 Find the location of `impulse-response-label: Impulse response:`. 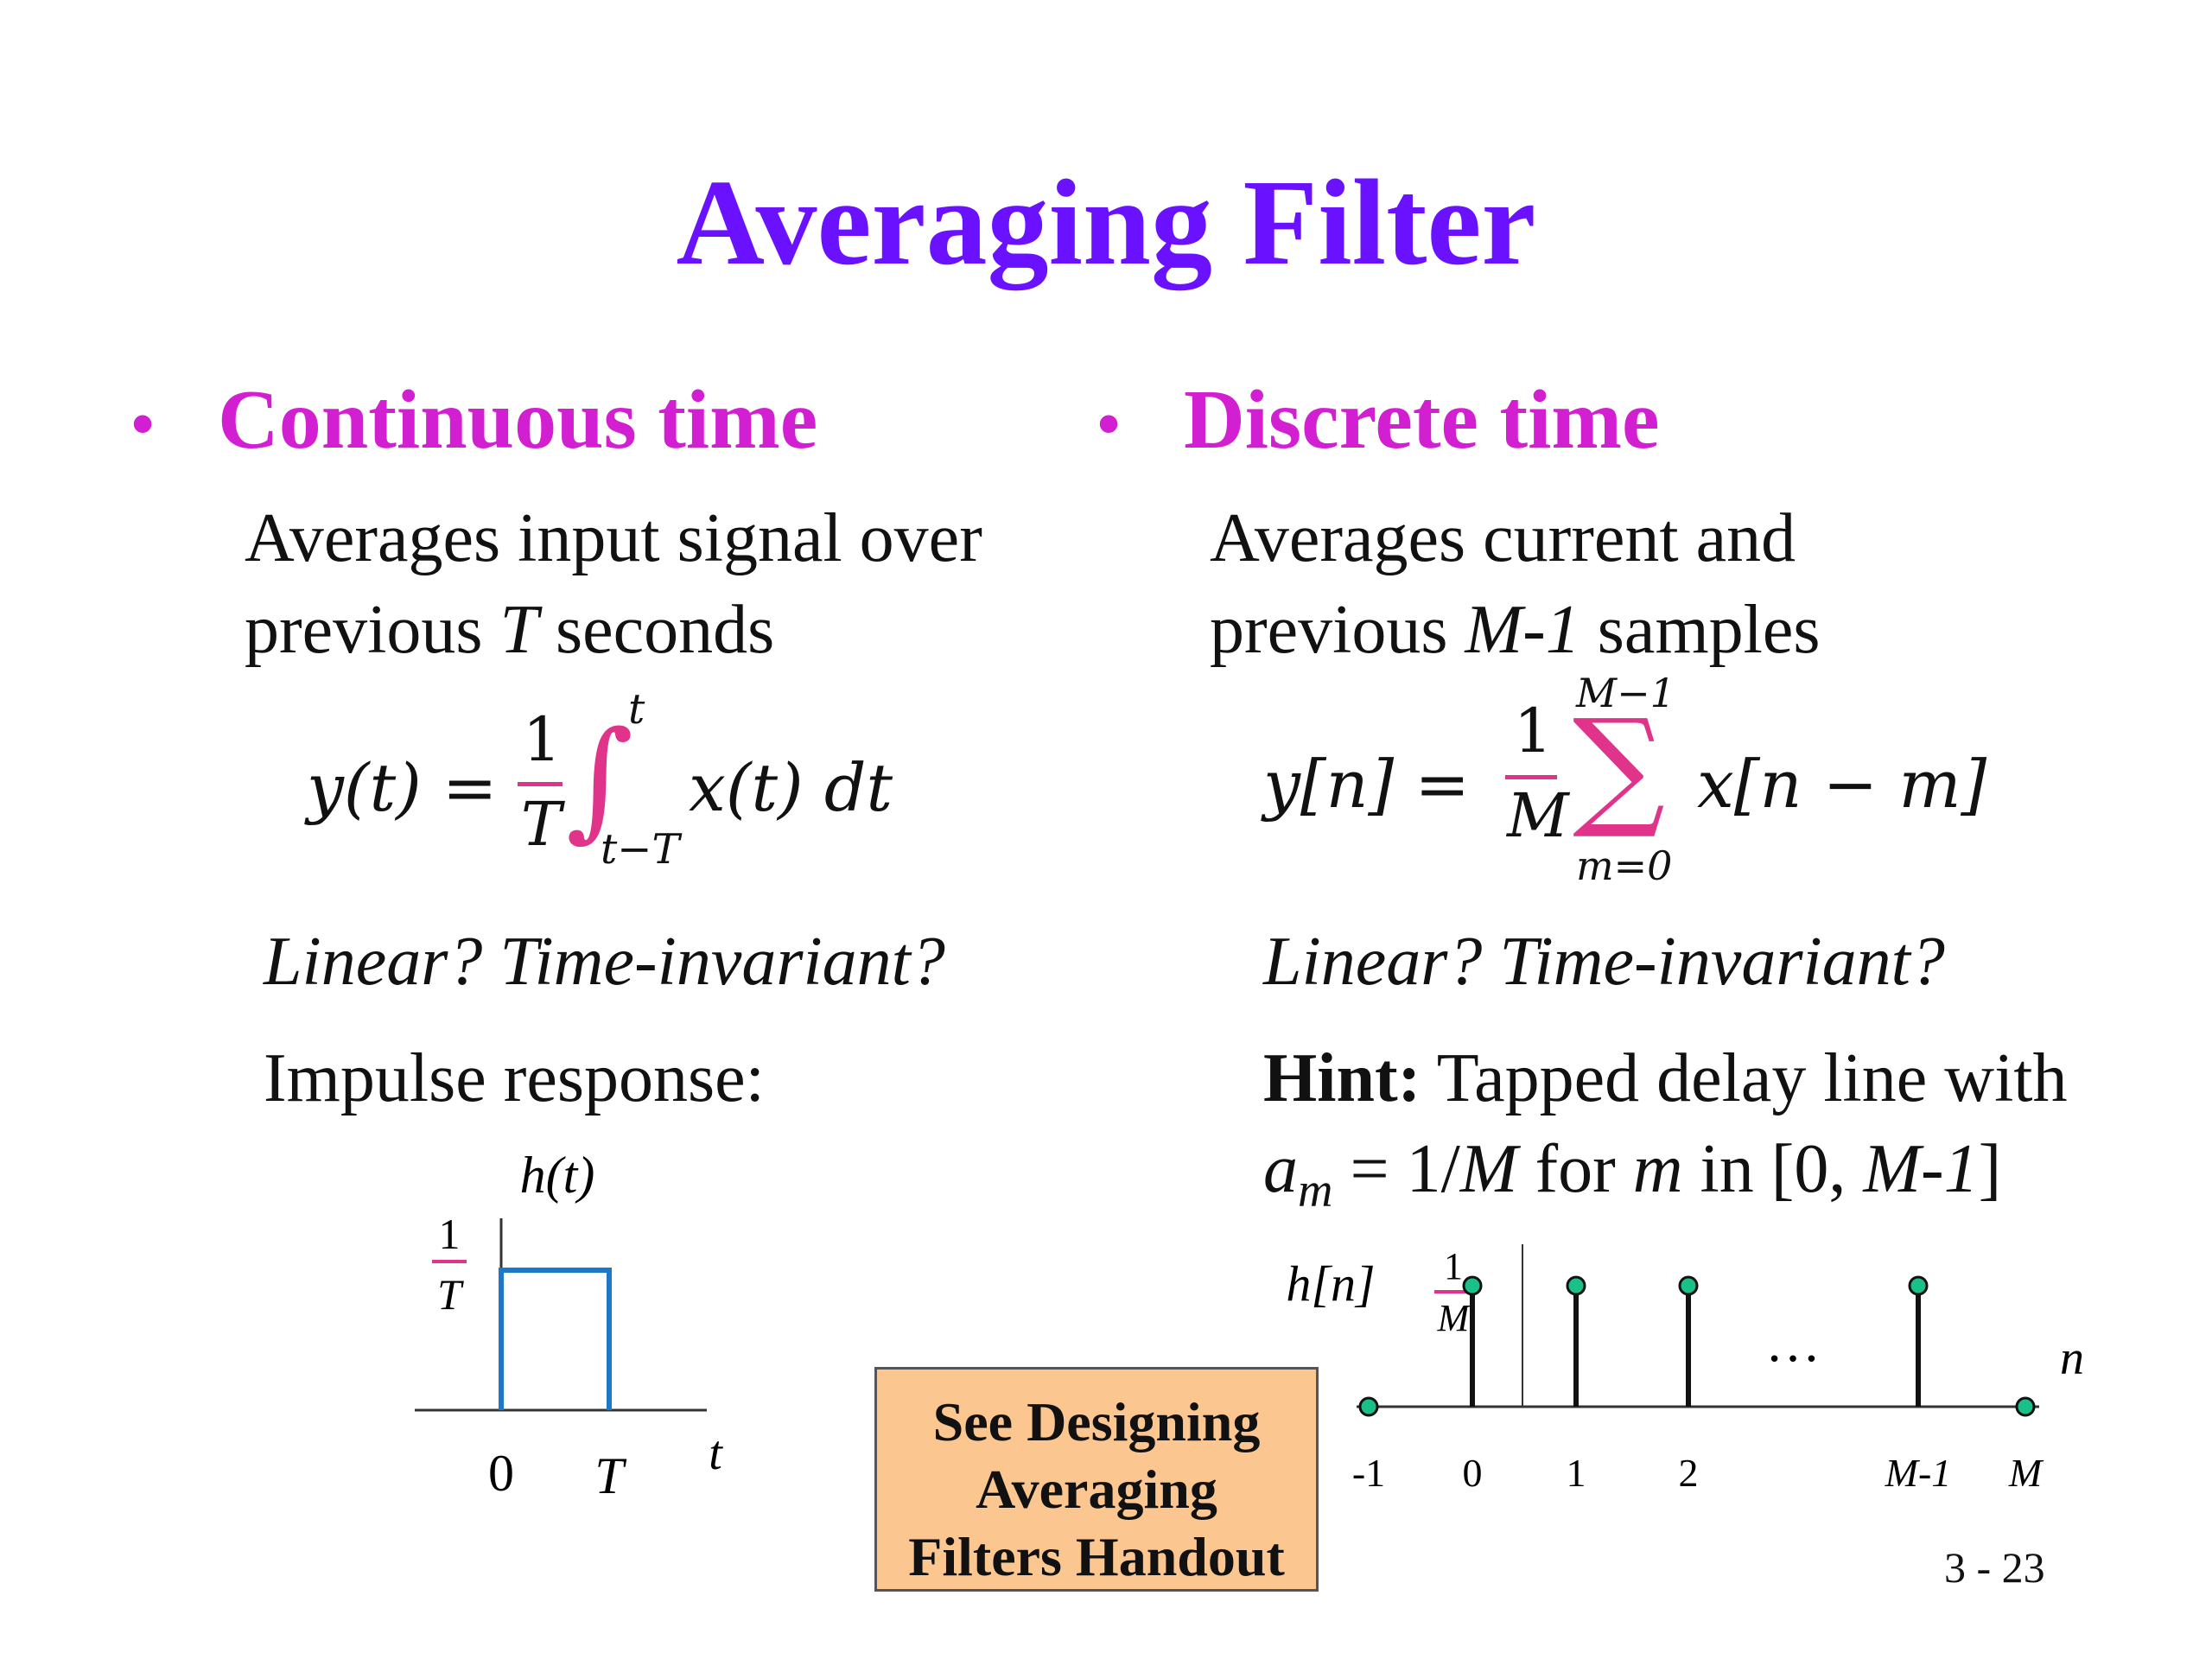

impulse-response-label: Impulse response: is located at coordinates (514, 1078).